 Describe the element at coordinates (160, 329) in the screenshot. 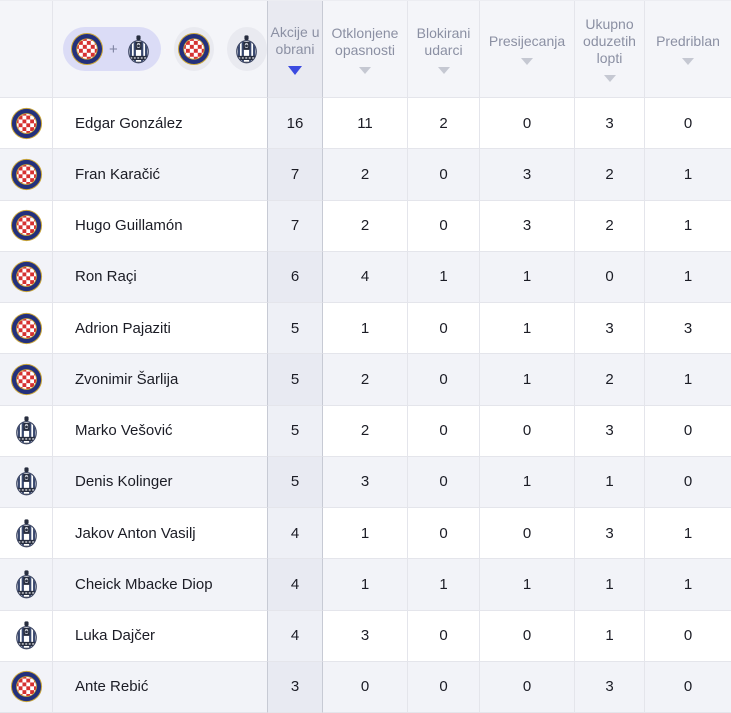

I see `player-name: Adrion Pajaziti` at that location.